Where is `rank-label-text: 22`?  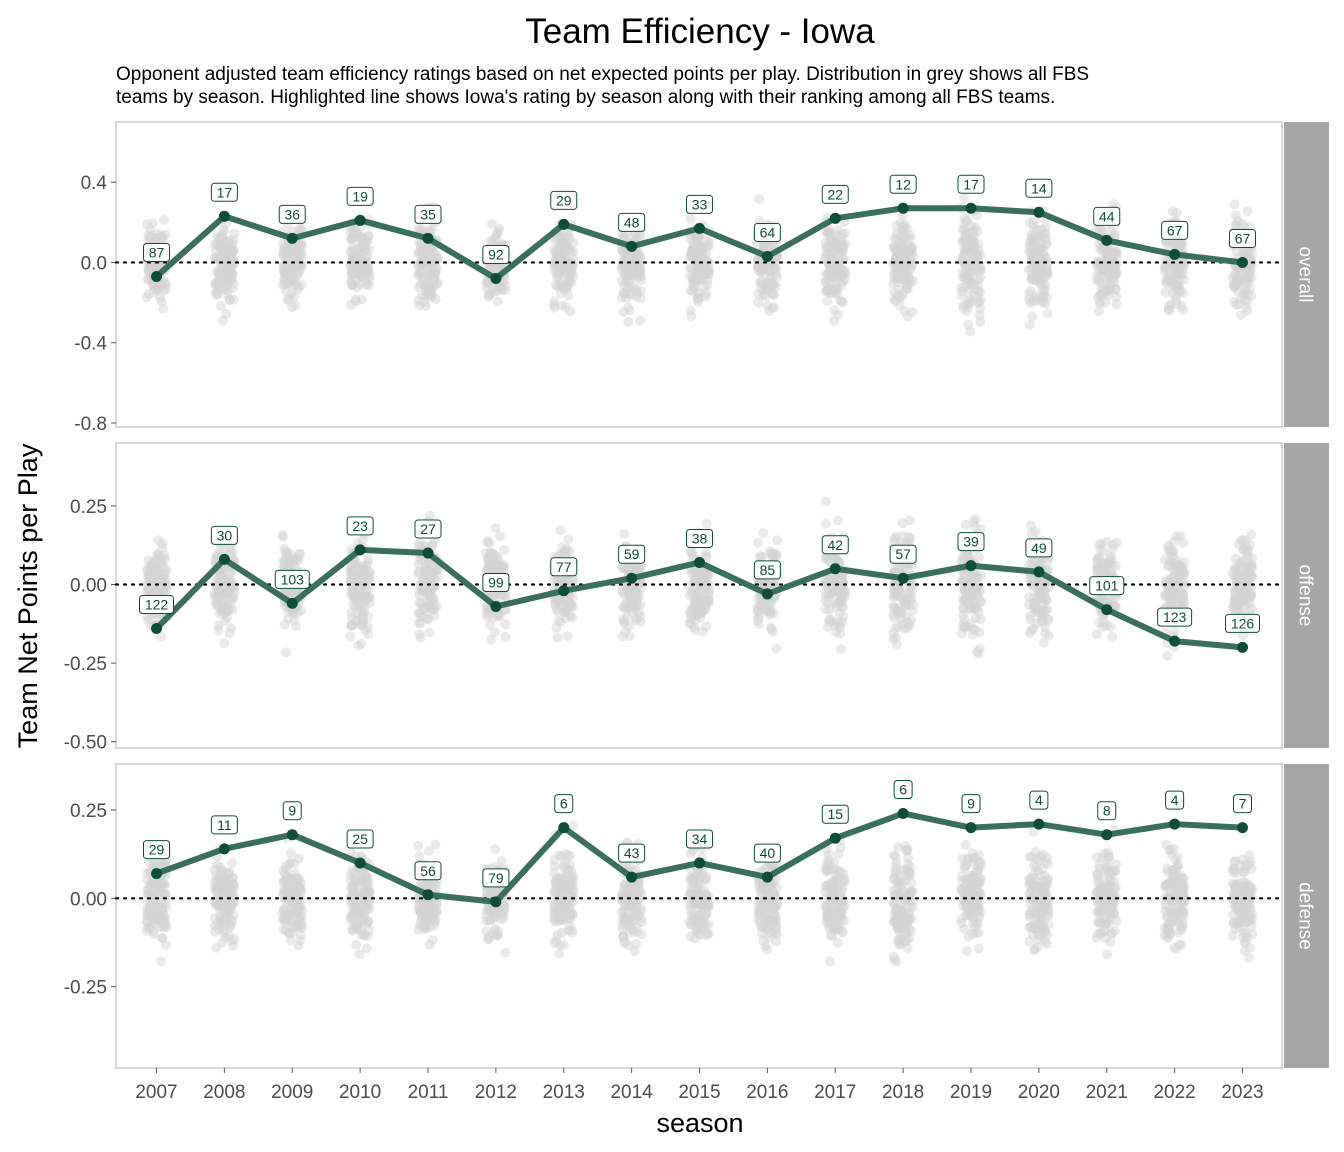
rank-label-text: 22 is located at coordinates (835, 194).